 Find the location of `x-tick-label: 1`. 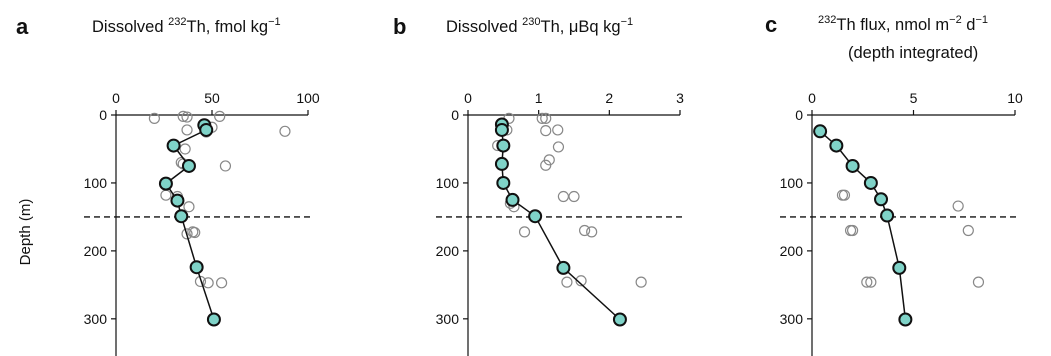

x-tick-label: 1 is located at coordinates (539, 98).